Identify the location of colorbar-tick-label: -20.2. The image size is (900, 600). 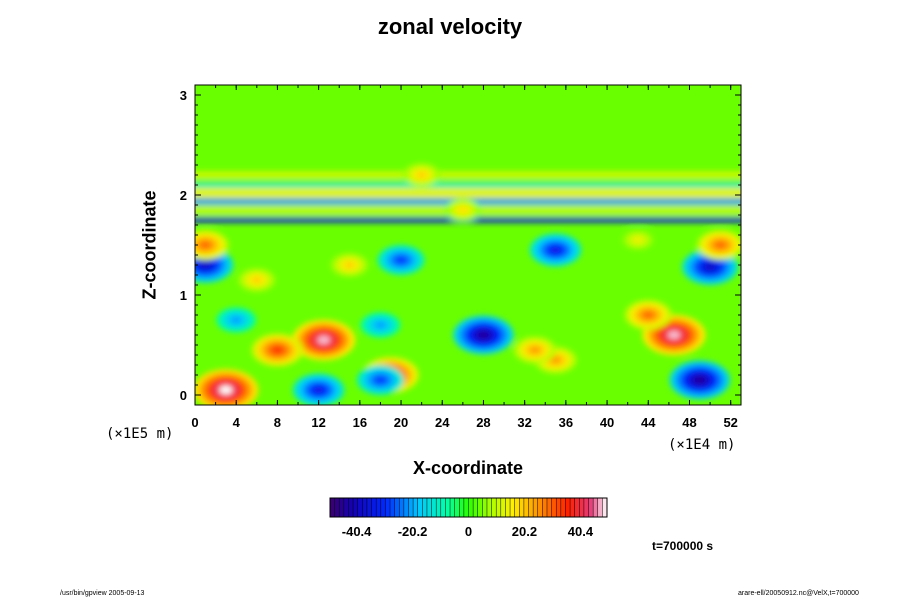
(413, 531).